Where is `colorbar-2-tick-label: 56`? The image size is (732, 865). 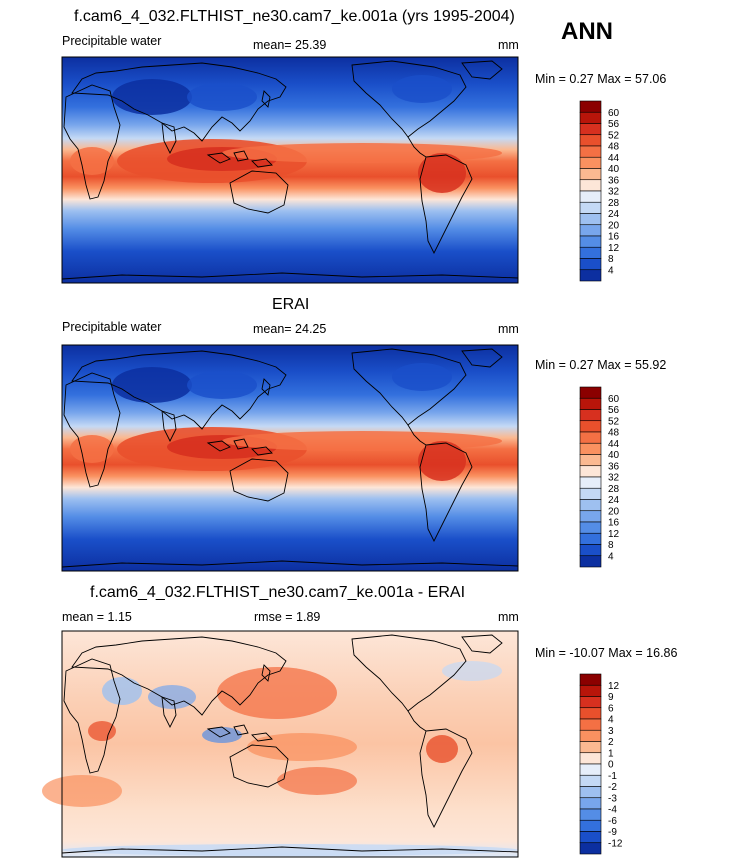 colorbar-2-tick-label: 56 is located at coordinates (614, 410).